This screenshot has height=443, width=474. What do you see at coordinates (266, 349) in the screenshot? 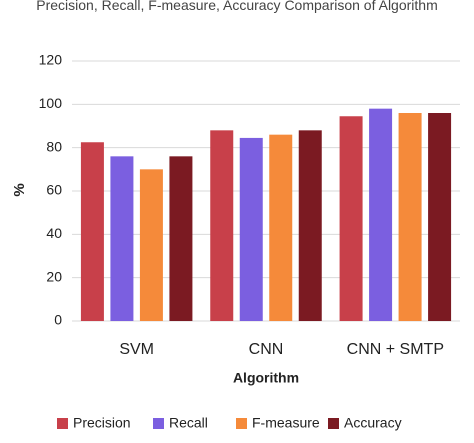
I see `x-tick-label: CNN` at bounding box center [266, 349].